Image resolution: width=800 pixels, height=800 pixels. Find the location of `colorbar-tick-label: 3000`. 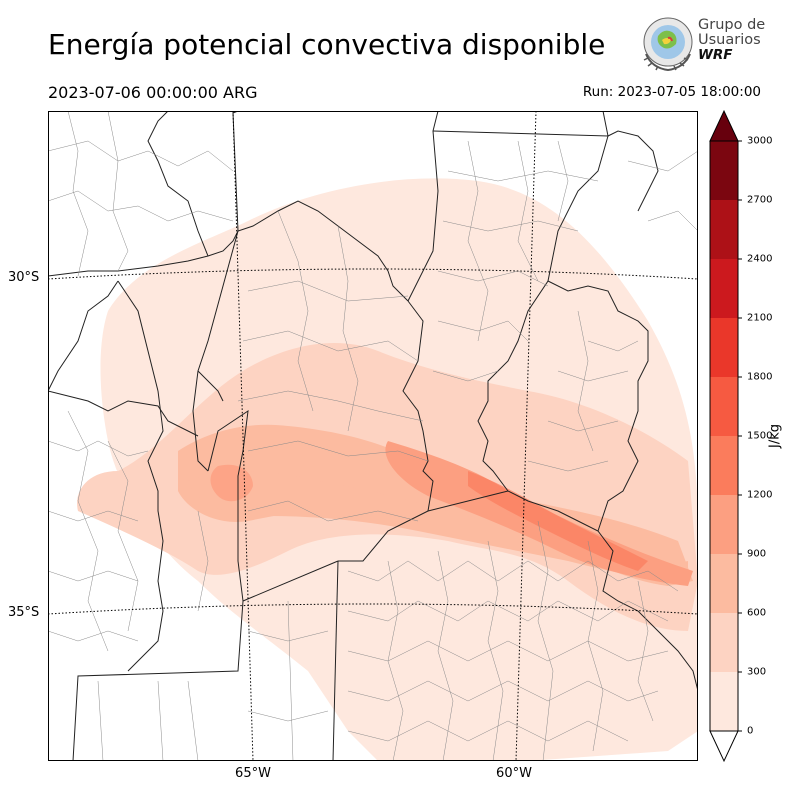

colorbar-tick-label: 3000 is located at coordinates (760, 141).